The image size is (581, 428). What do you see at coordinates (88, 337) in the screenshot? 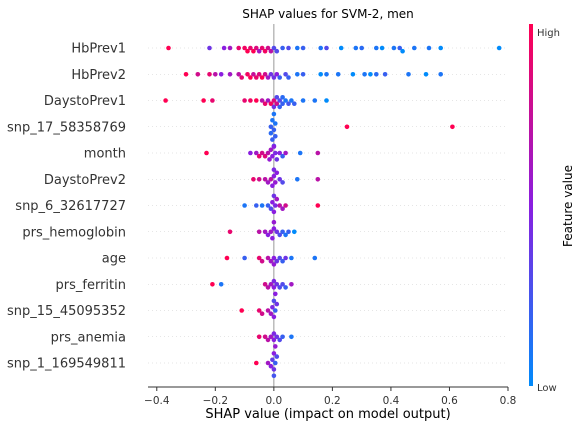
I see `feature-label: prs_anemia` at bounding box center [88, 337].